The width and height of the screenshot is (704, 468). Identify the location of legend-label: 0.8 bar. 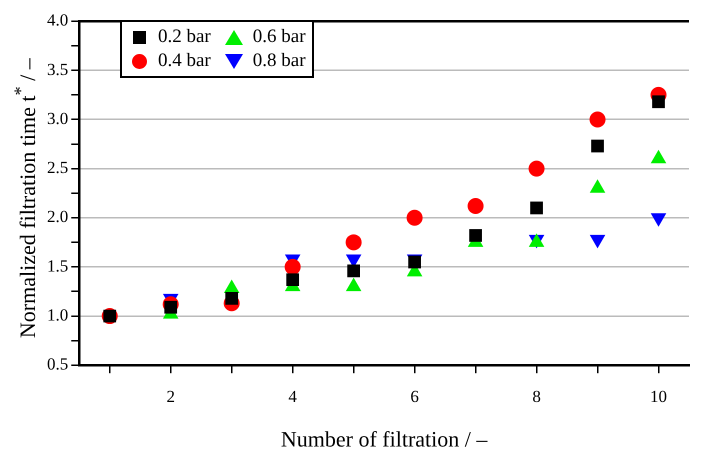
(279, 61).